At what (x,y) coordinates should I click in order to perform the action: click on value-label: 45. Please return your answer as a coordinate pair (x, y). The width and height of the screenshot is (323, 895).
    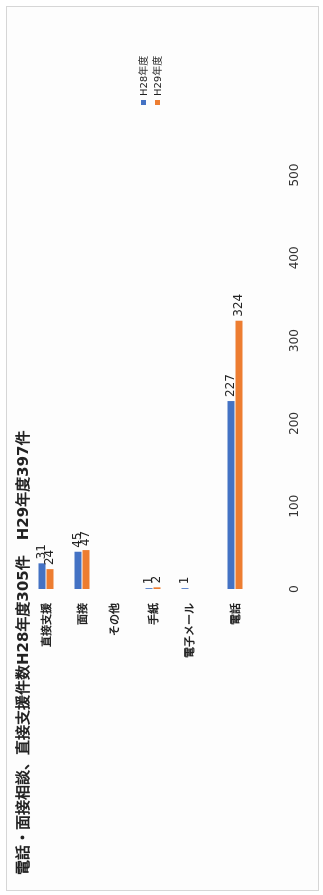
    Looking at the image, I should click on (77, 539).